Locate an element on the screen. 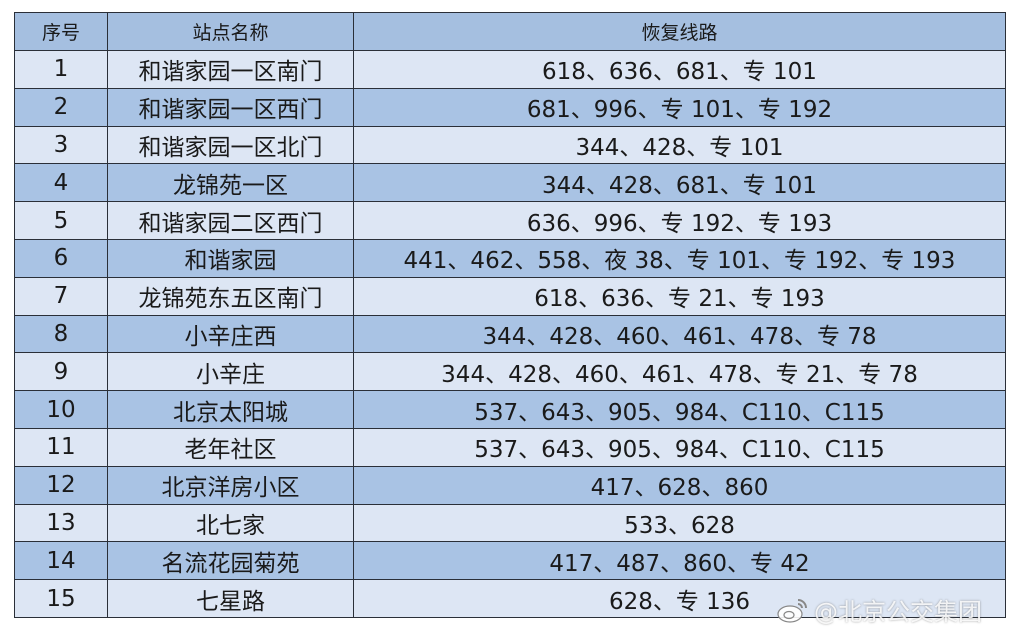 The height and width of the screenshot is (636, 1013). cell-index: 7 is located at coordinates (61, 296).